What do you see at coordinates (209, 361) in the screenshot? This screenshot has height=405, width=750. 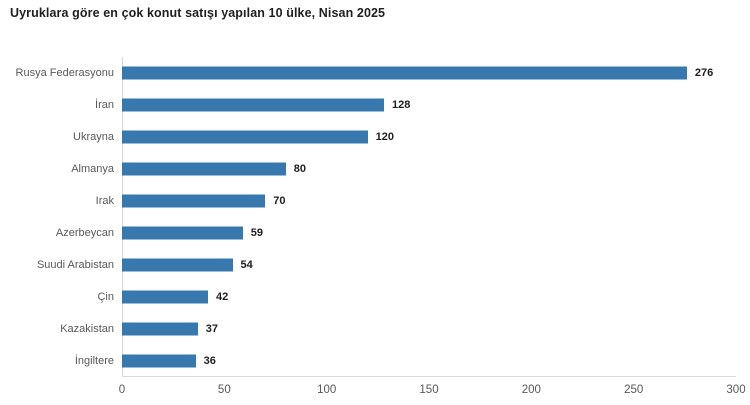 I see `value-label: 36` at bounding box center [209, 361].